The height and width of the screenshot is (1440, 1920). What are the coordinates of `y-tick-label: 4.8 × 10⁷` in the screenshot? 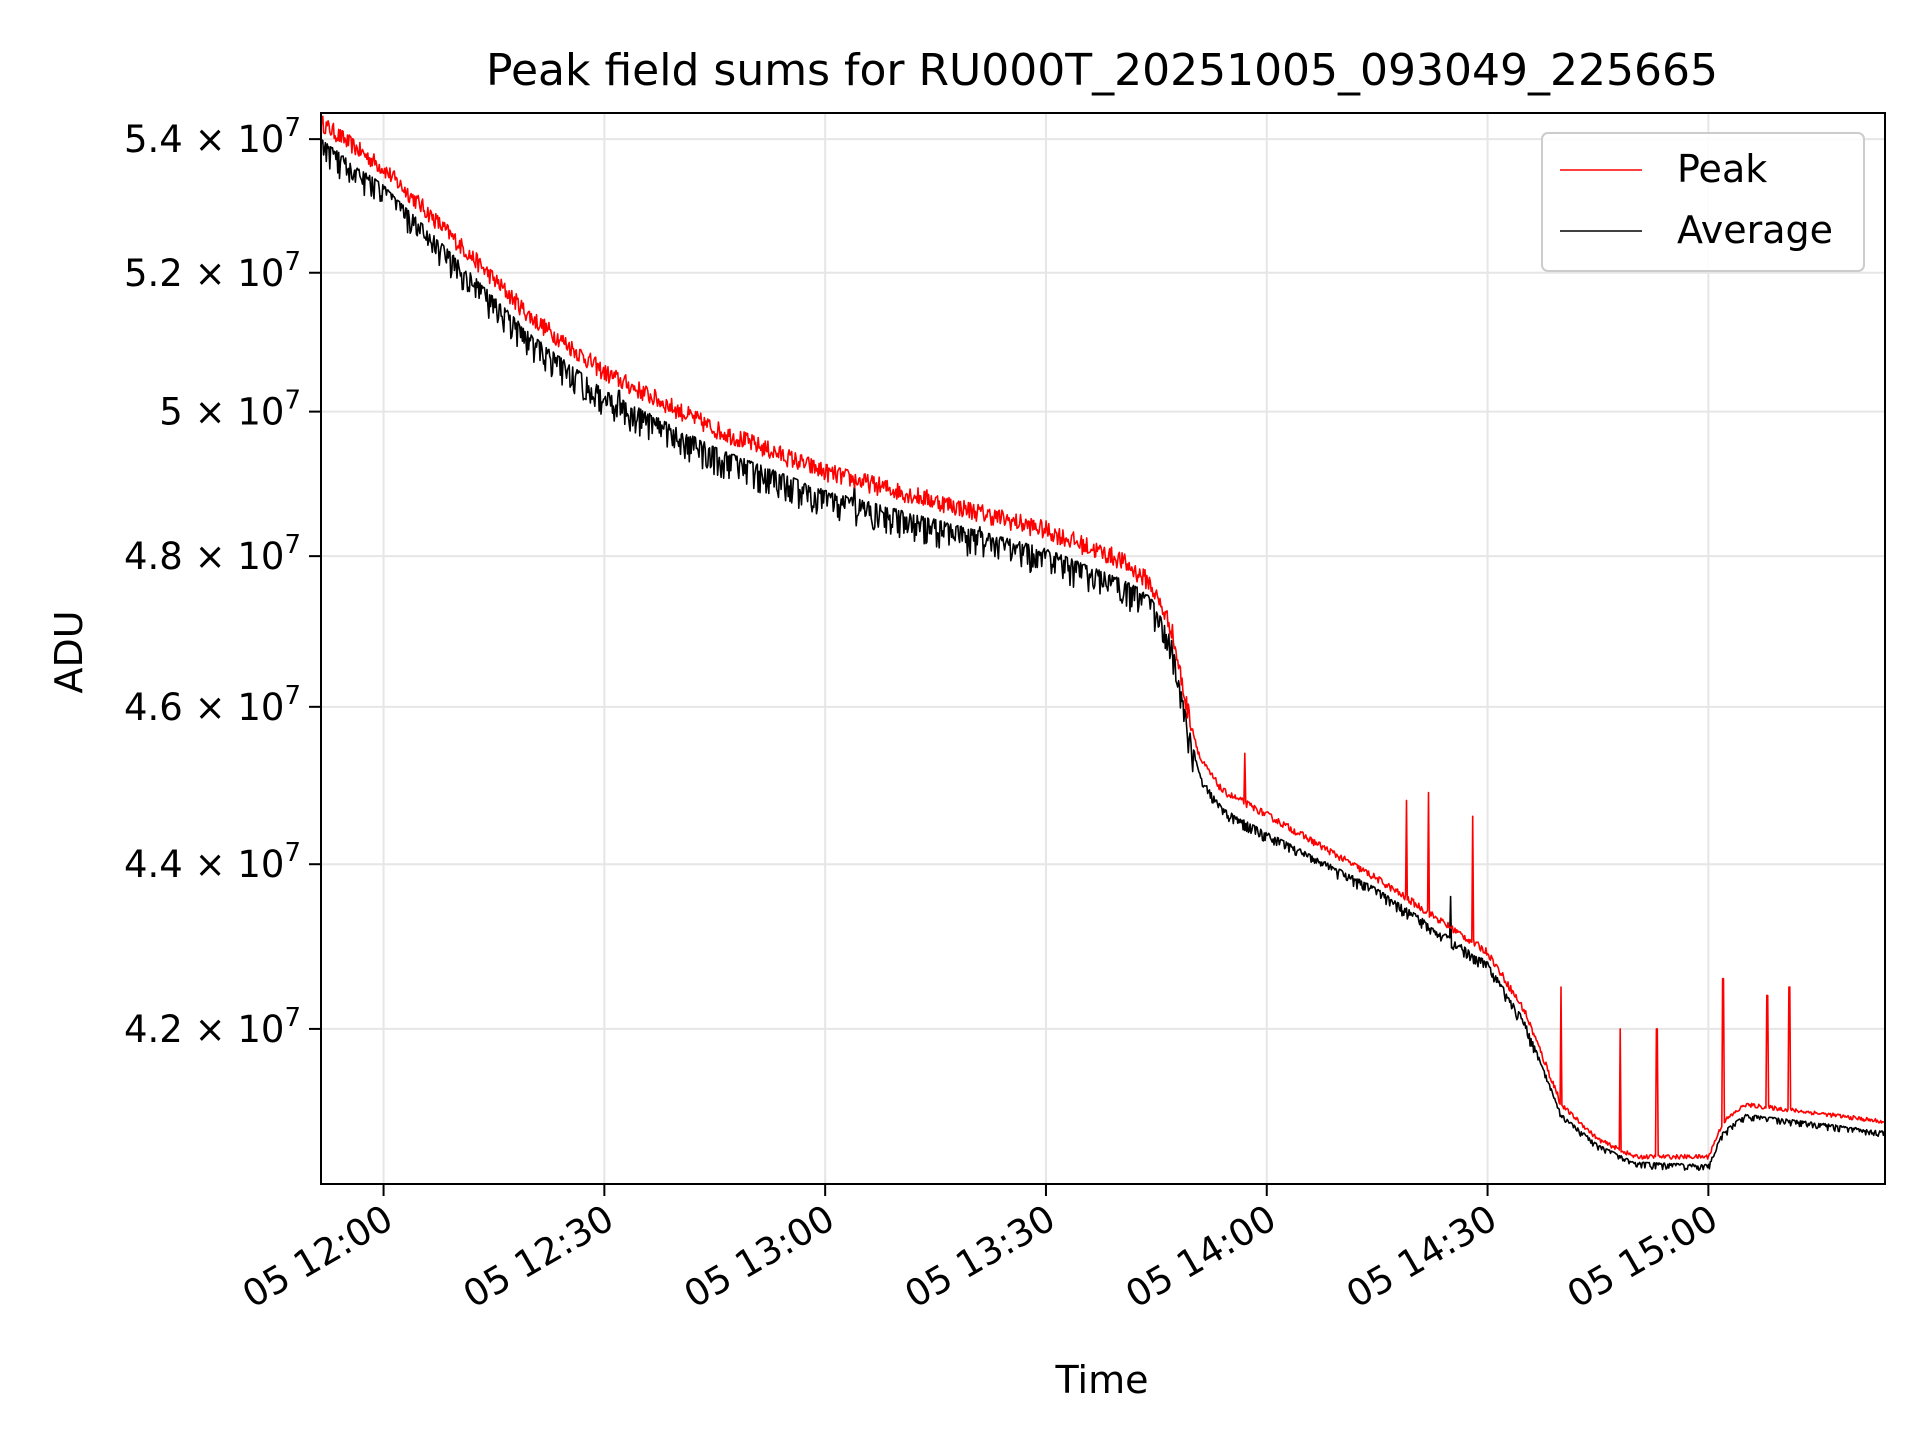 It's located at (212, 554).